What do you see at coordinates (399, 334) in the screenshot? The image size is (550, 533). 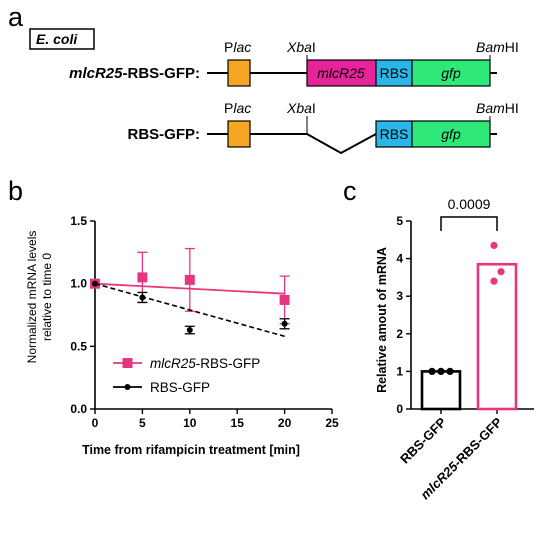 I see `c-y-tick-label: 2` at bounding box center [399, 334].